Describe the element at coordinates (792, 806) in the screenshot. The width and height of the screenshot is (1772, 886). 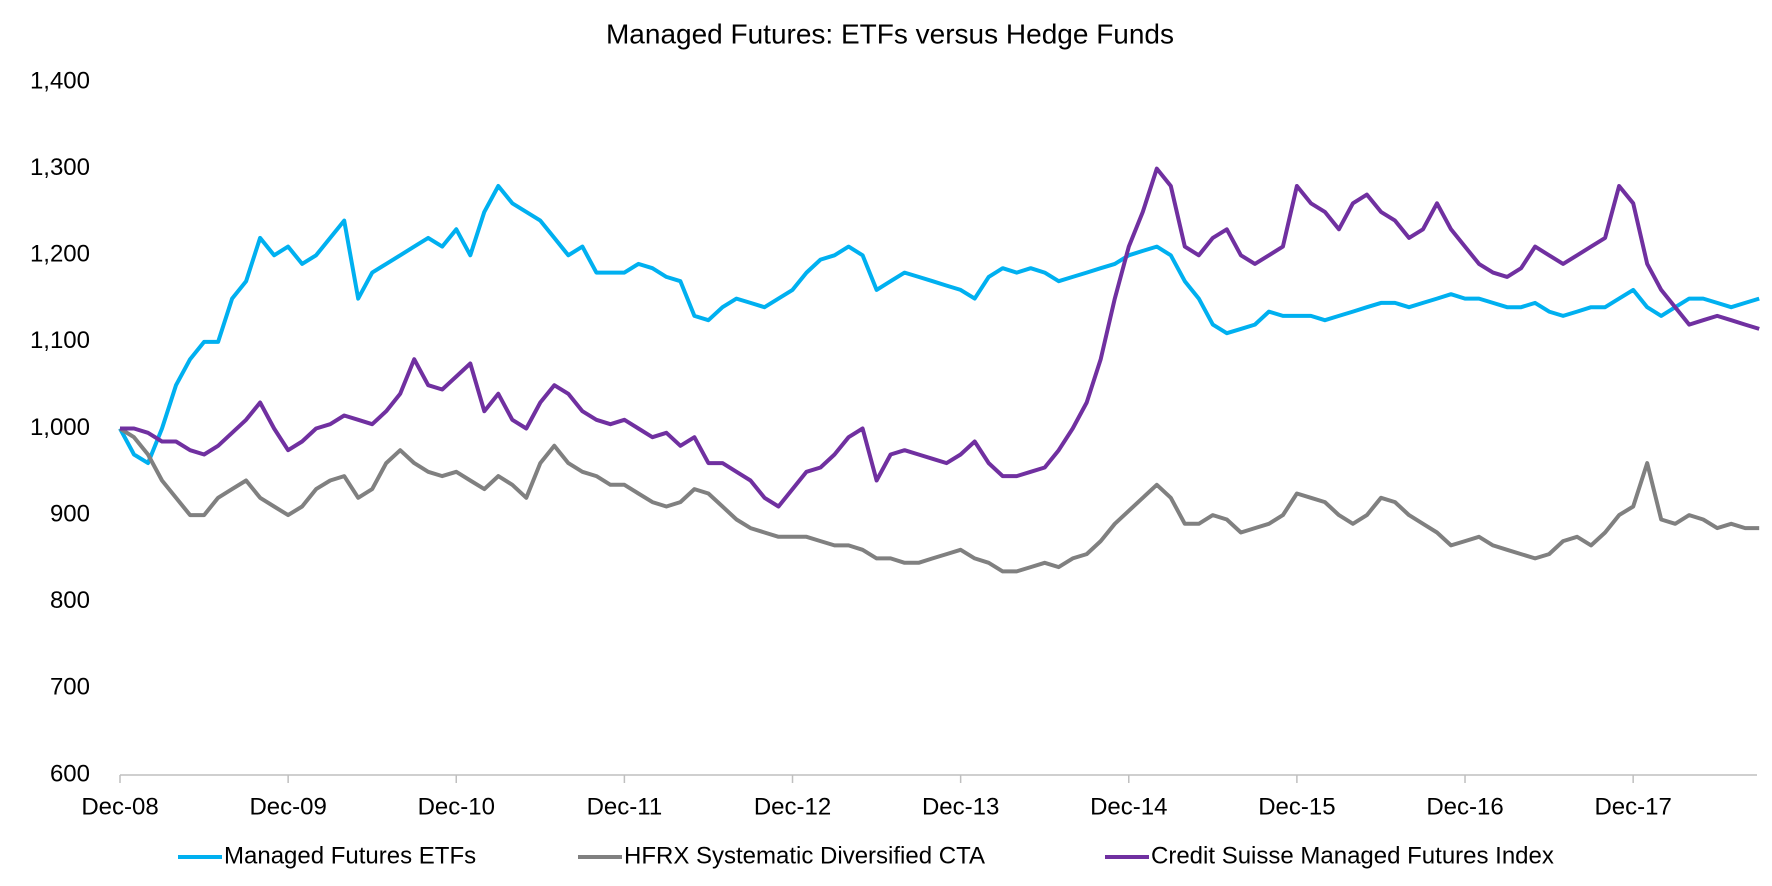
I see `x-tick-label: Dec-12` at that location.